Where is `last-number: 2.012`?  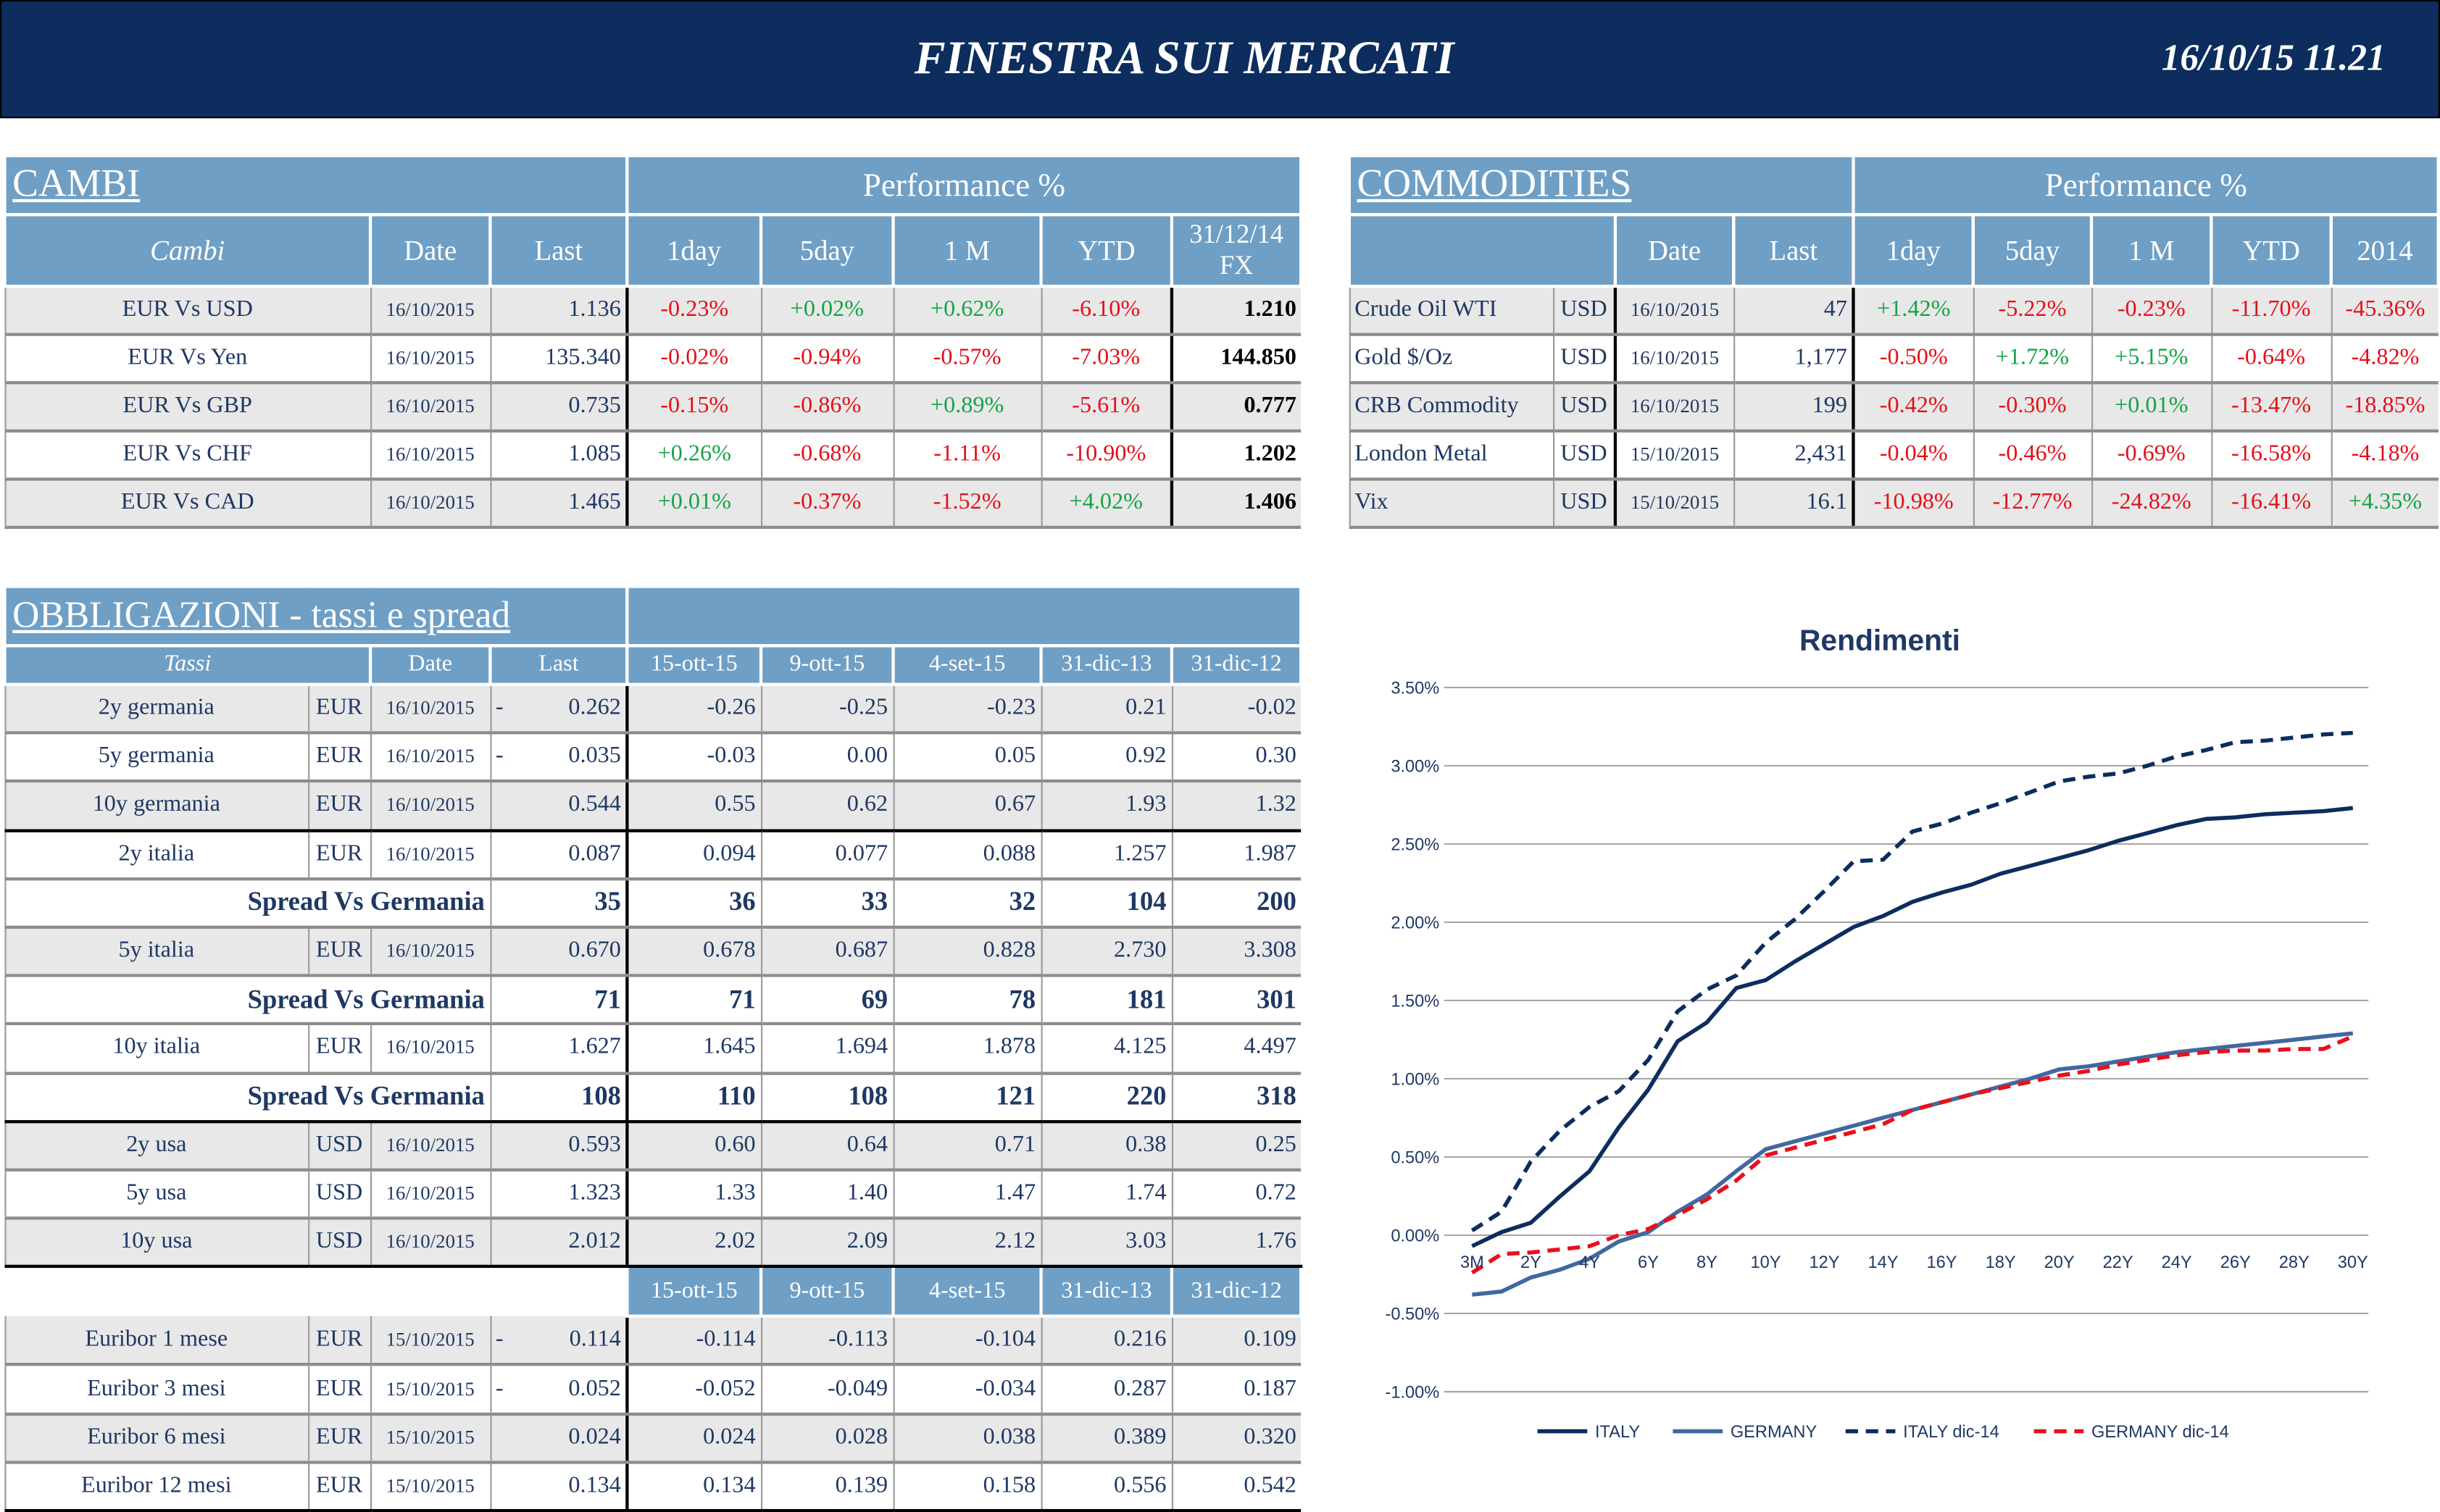 last-number: 2.012 is located at coordinates (594, 1242).